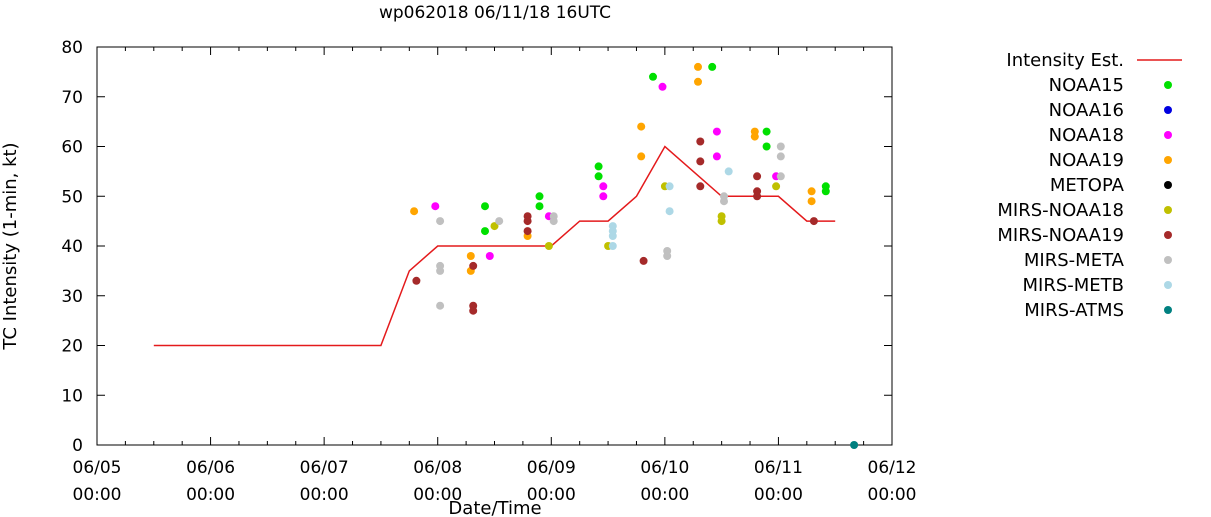 The width and height of the screenshot is (1211, 517). I want to click on legend-label-noaa19: NOAA19, so click(1086, 160).